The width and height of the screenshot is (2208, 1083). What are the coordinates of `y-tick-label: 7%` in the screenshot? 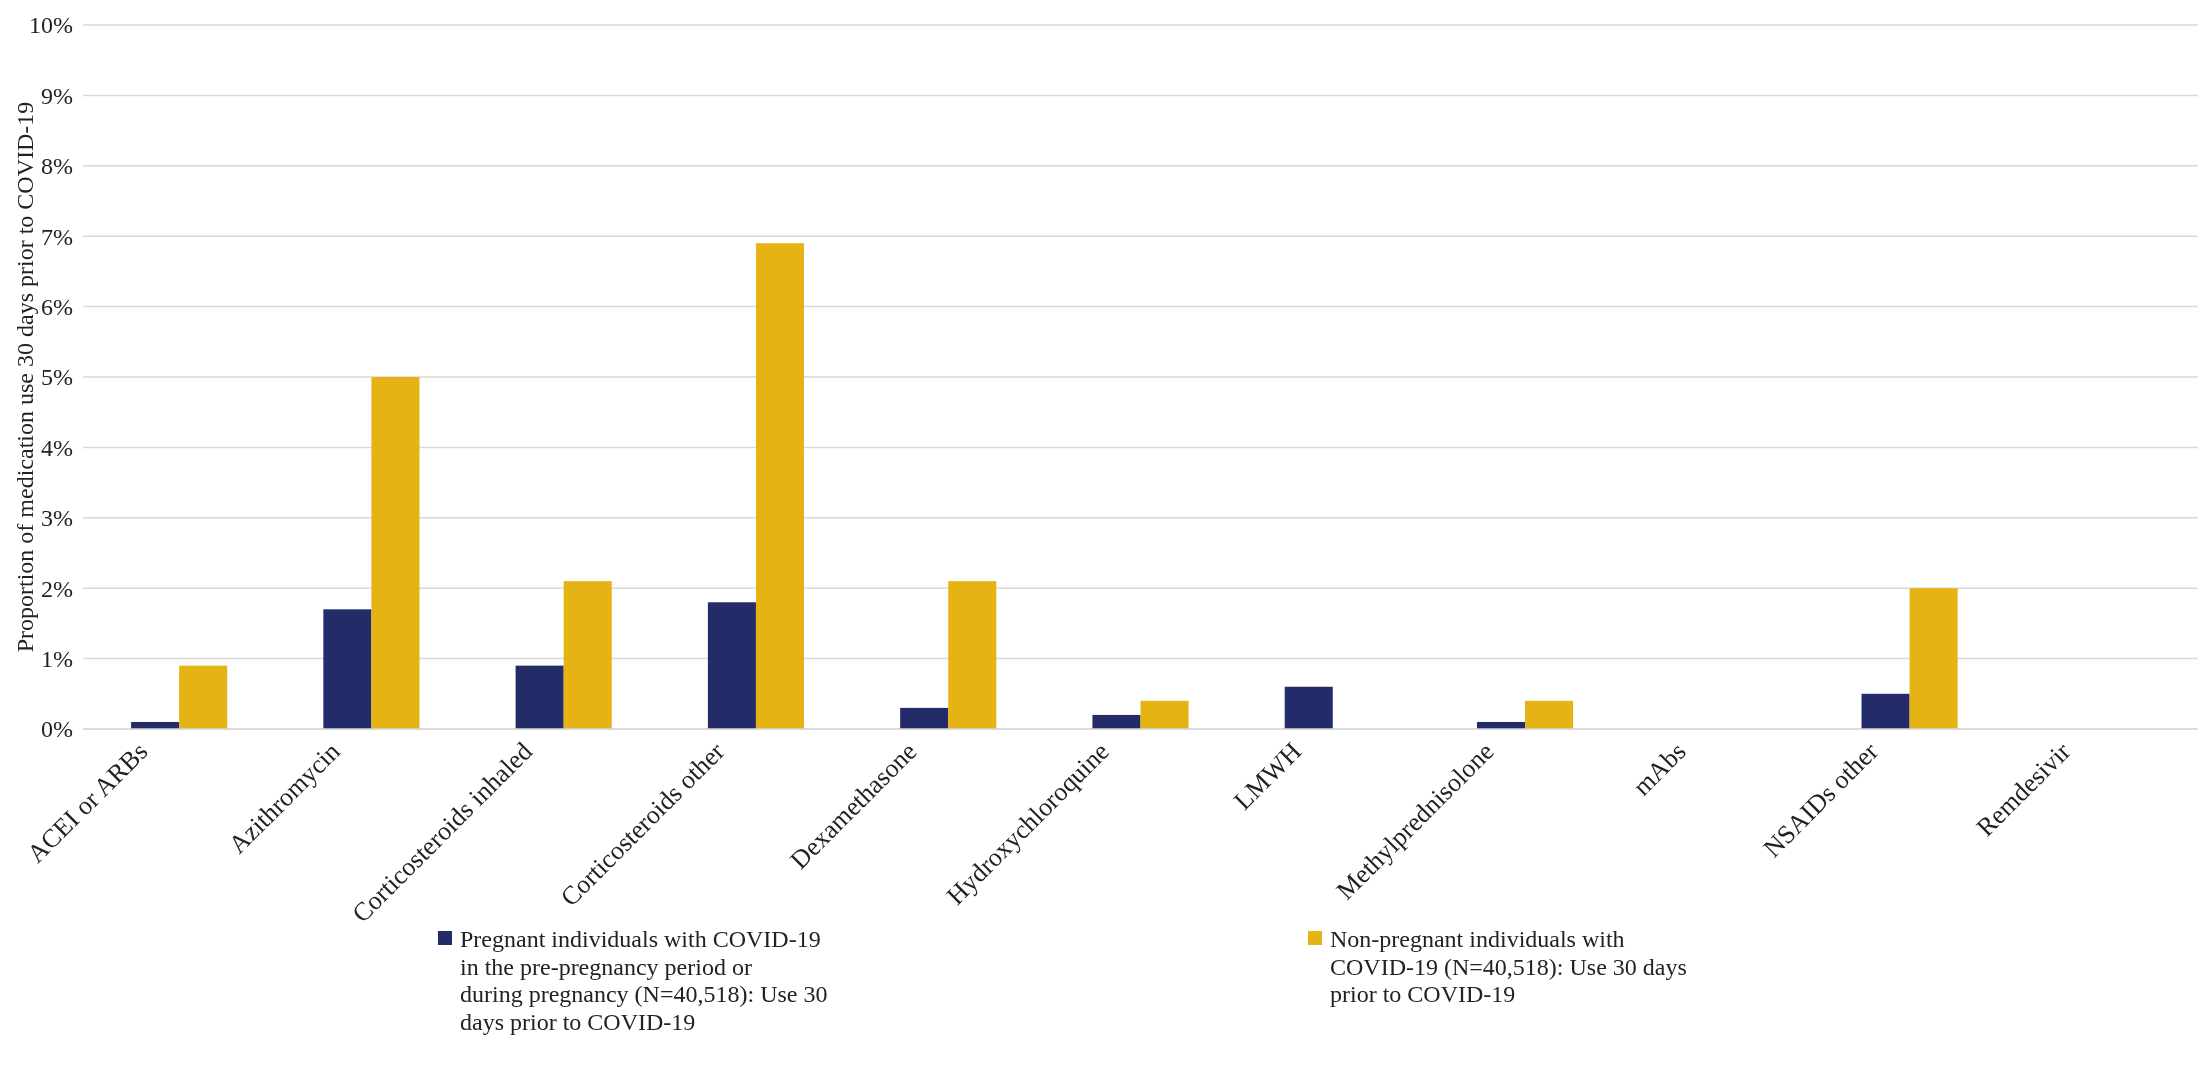 It's located at (57, 236).